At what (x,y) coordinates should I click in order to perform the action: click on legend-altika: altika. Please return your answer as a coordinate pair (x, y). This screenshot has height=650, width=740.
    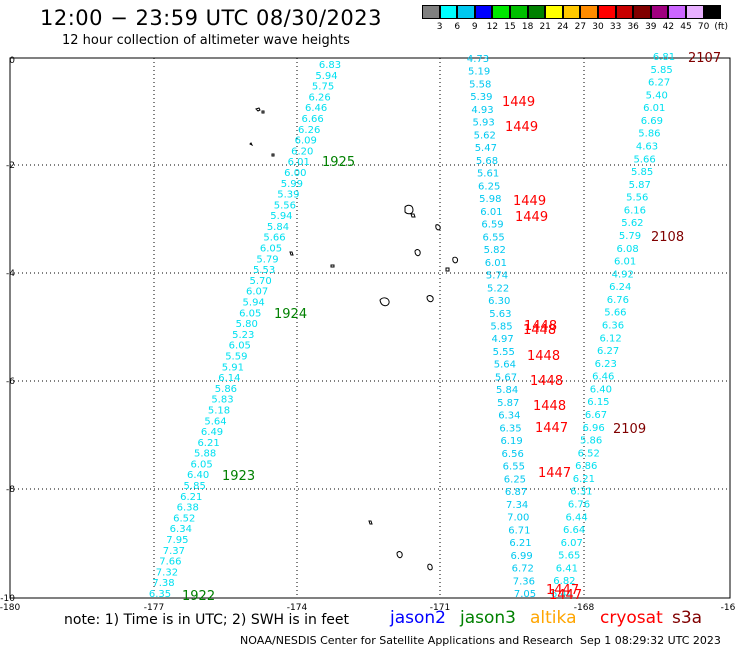
    Looking at the image, I should click on (553, 618).